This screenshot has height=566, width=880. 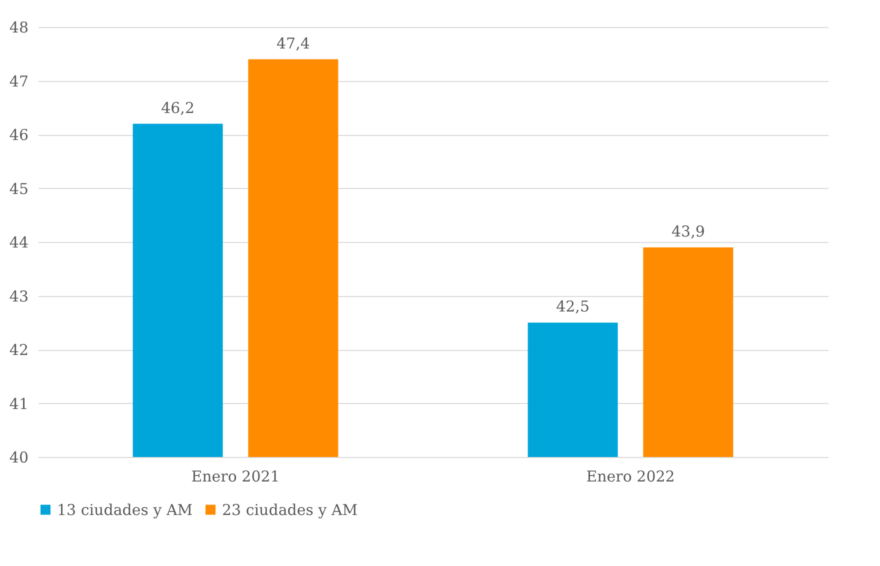 I want to click on y-tick-label: 45, so click(x=18, y=189).